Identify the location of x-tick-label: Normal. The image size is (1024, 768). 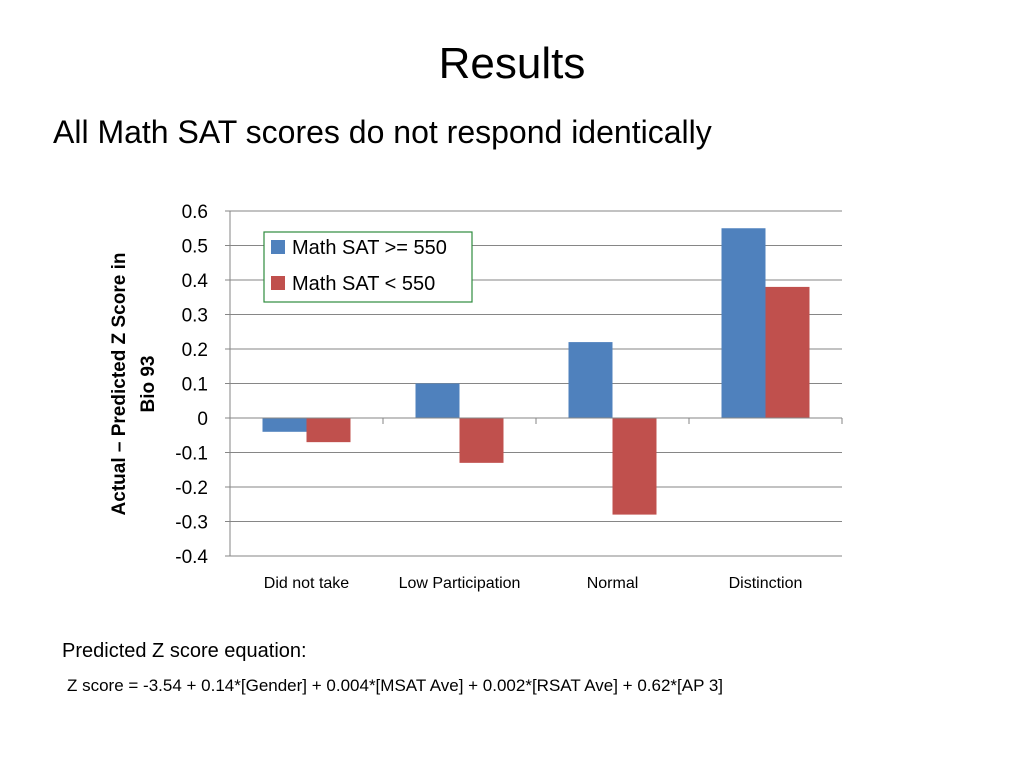
(613, 583).